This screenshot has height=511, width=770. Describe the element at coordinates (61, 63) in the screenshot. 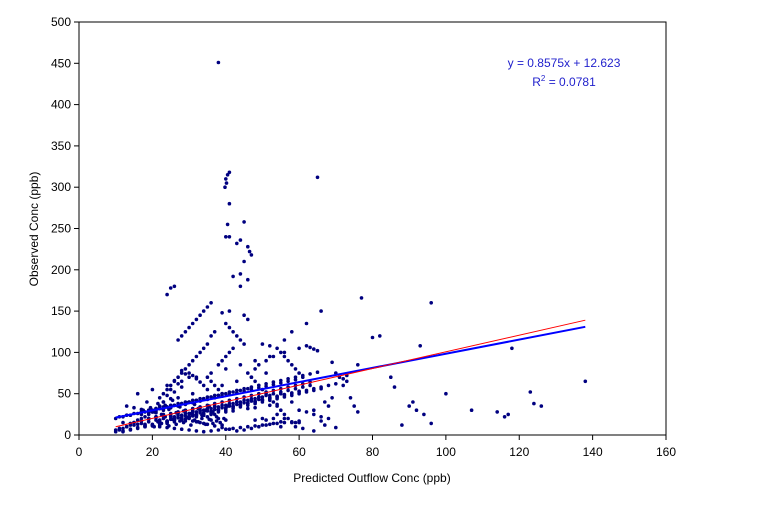

I see `y-tick-label: 450` at that location.